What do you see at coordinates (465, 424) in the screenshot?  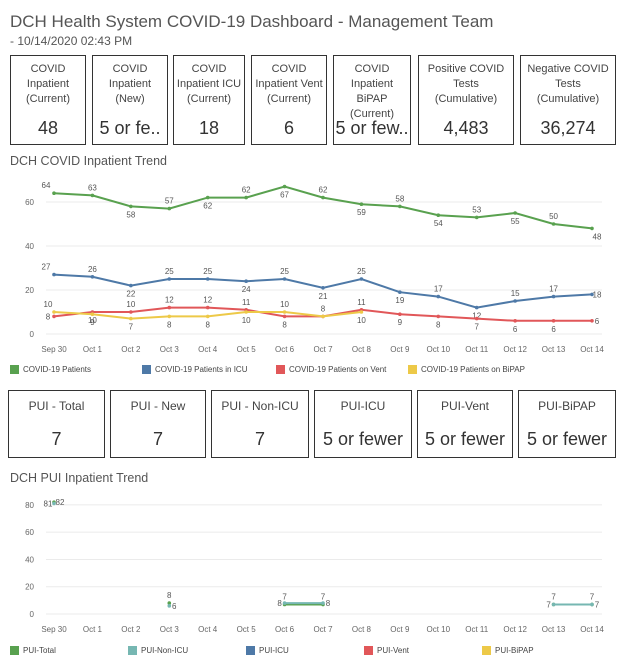 I see `kpi-pui-vent: PUI-Vent 5 or fewer` at bounding box center [465, 424].